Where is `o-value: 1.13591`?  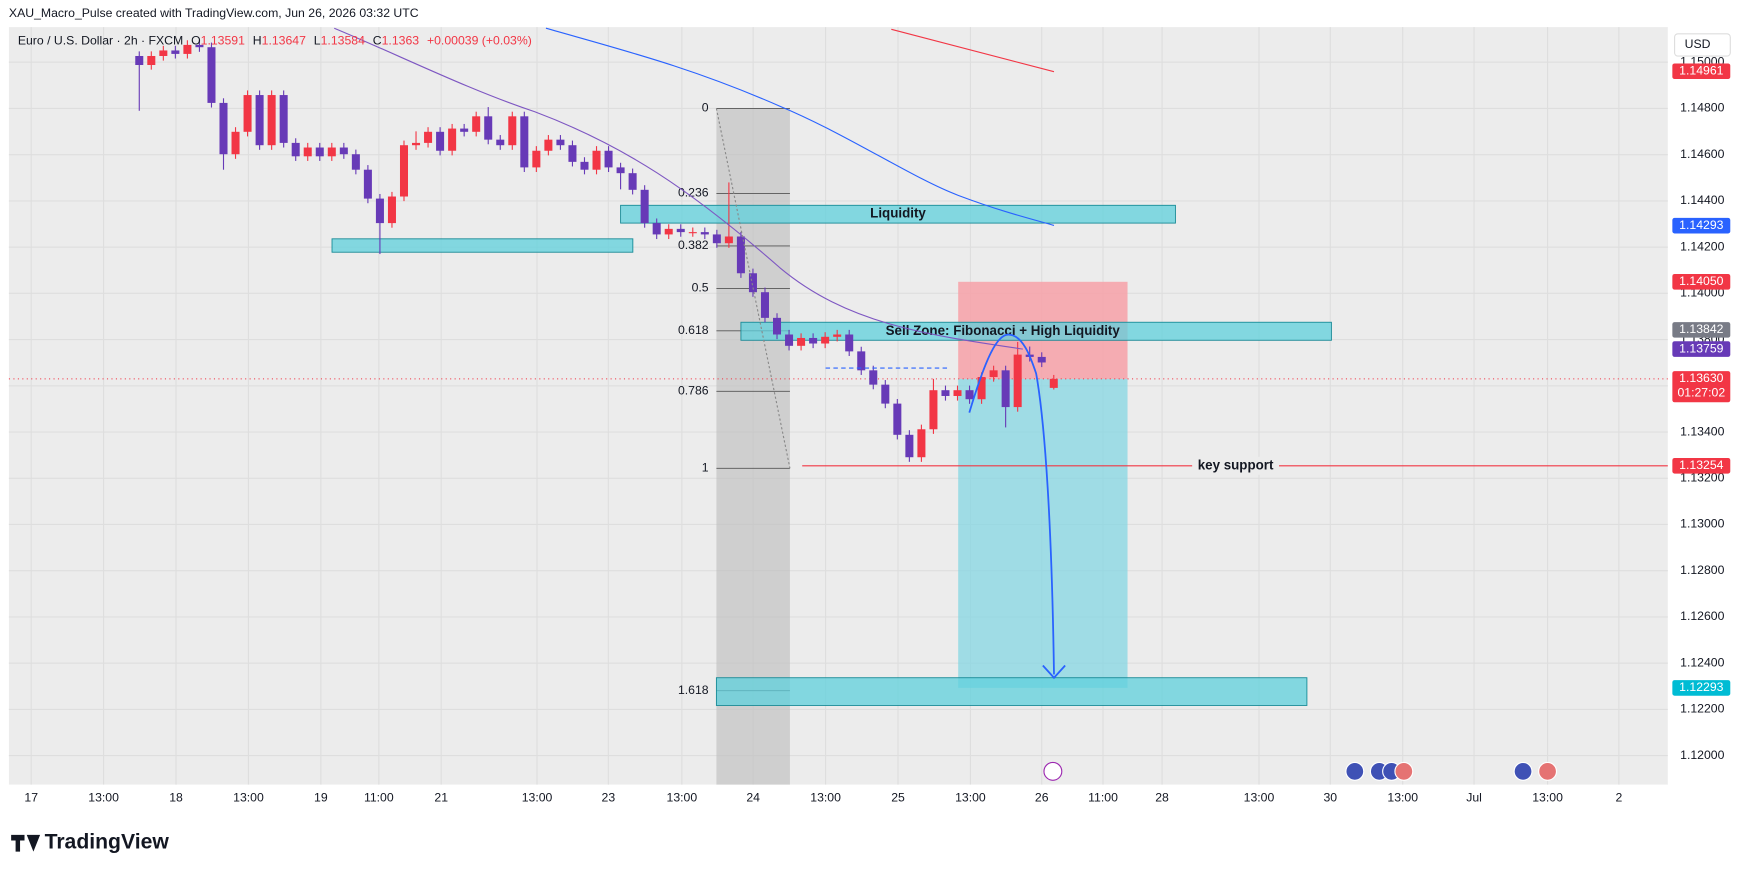 o-value: 1.13591 is located at coordinates (223, 41).